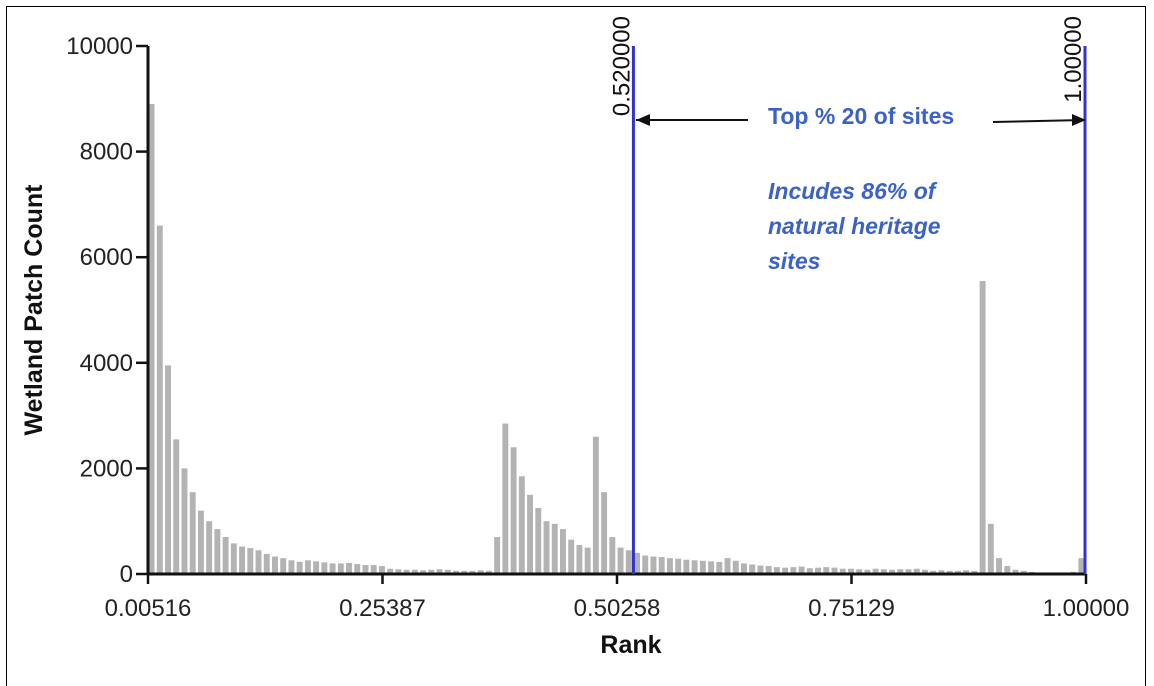  Describe the element at coordinates (382, 608) in the screenshot. I see `x-tick-label: 0.25387` at that location.